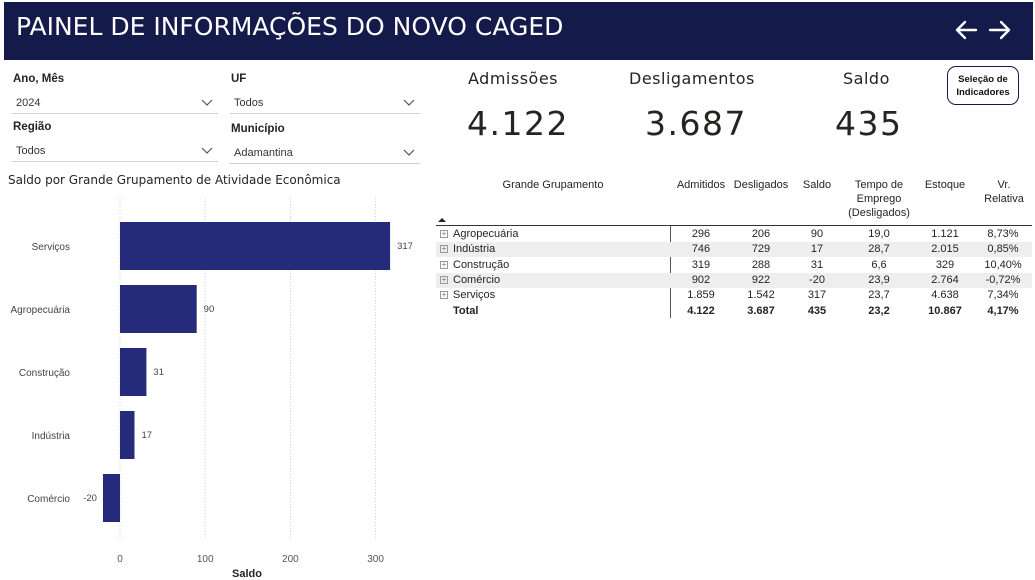 The image size is (1035, 580). What do you see at coordinates (513, 78) in the screenshot?
I see `kpi-label-admissoes: Admissões` at bounding box center [513, 78].